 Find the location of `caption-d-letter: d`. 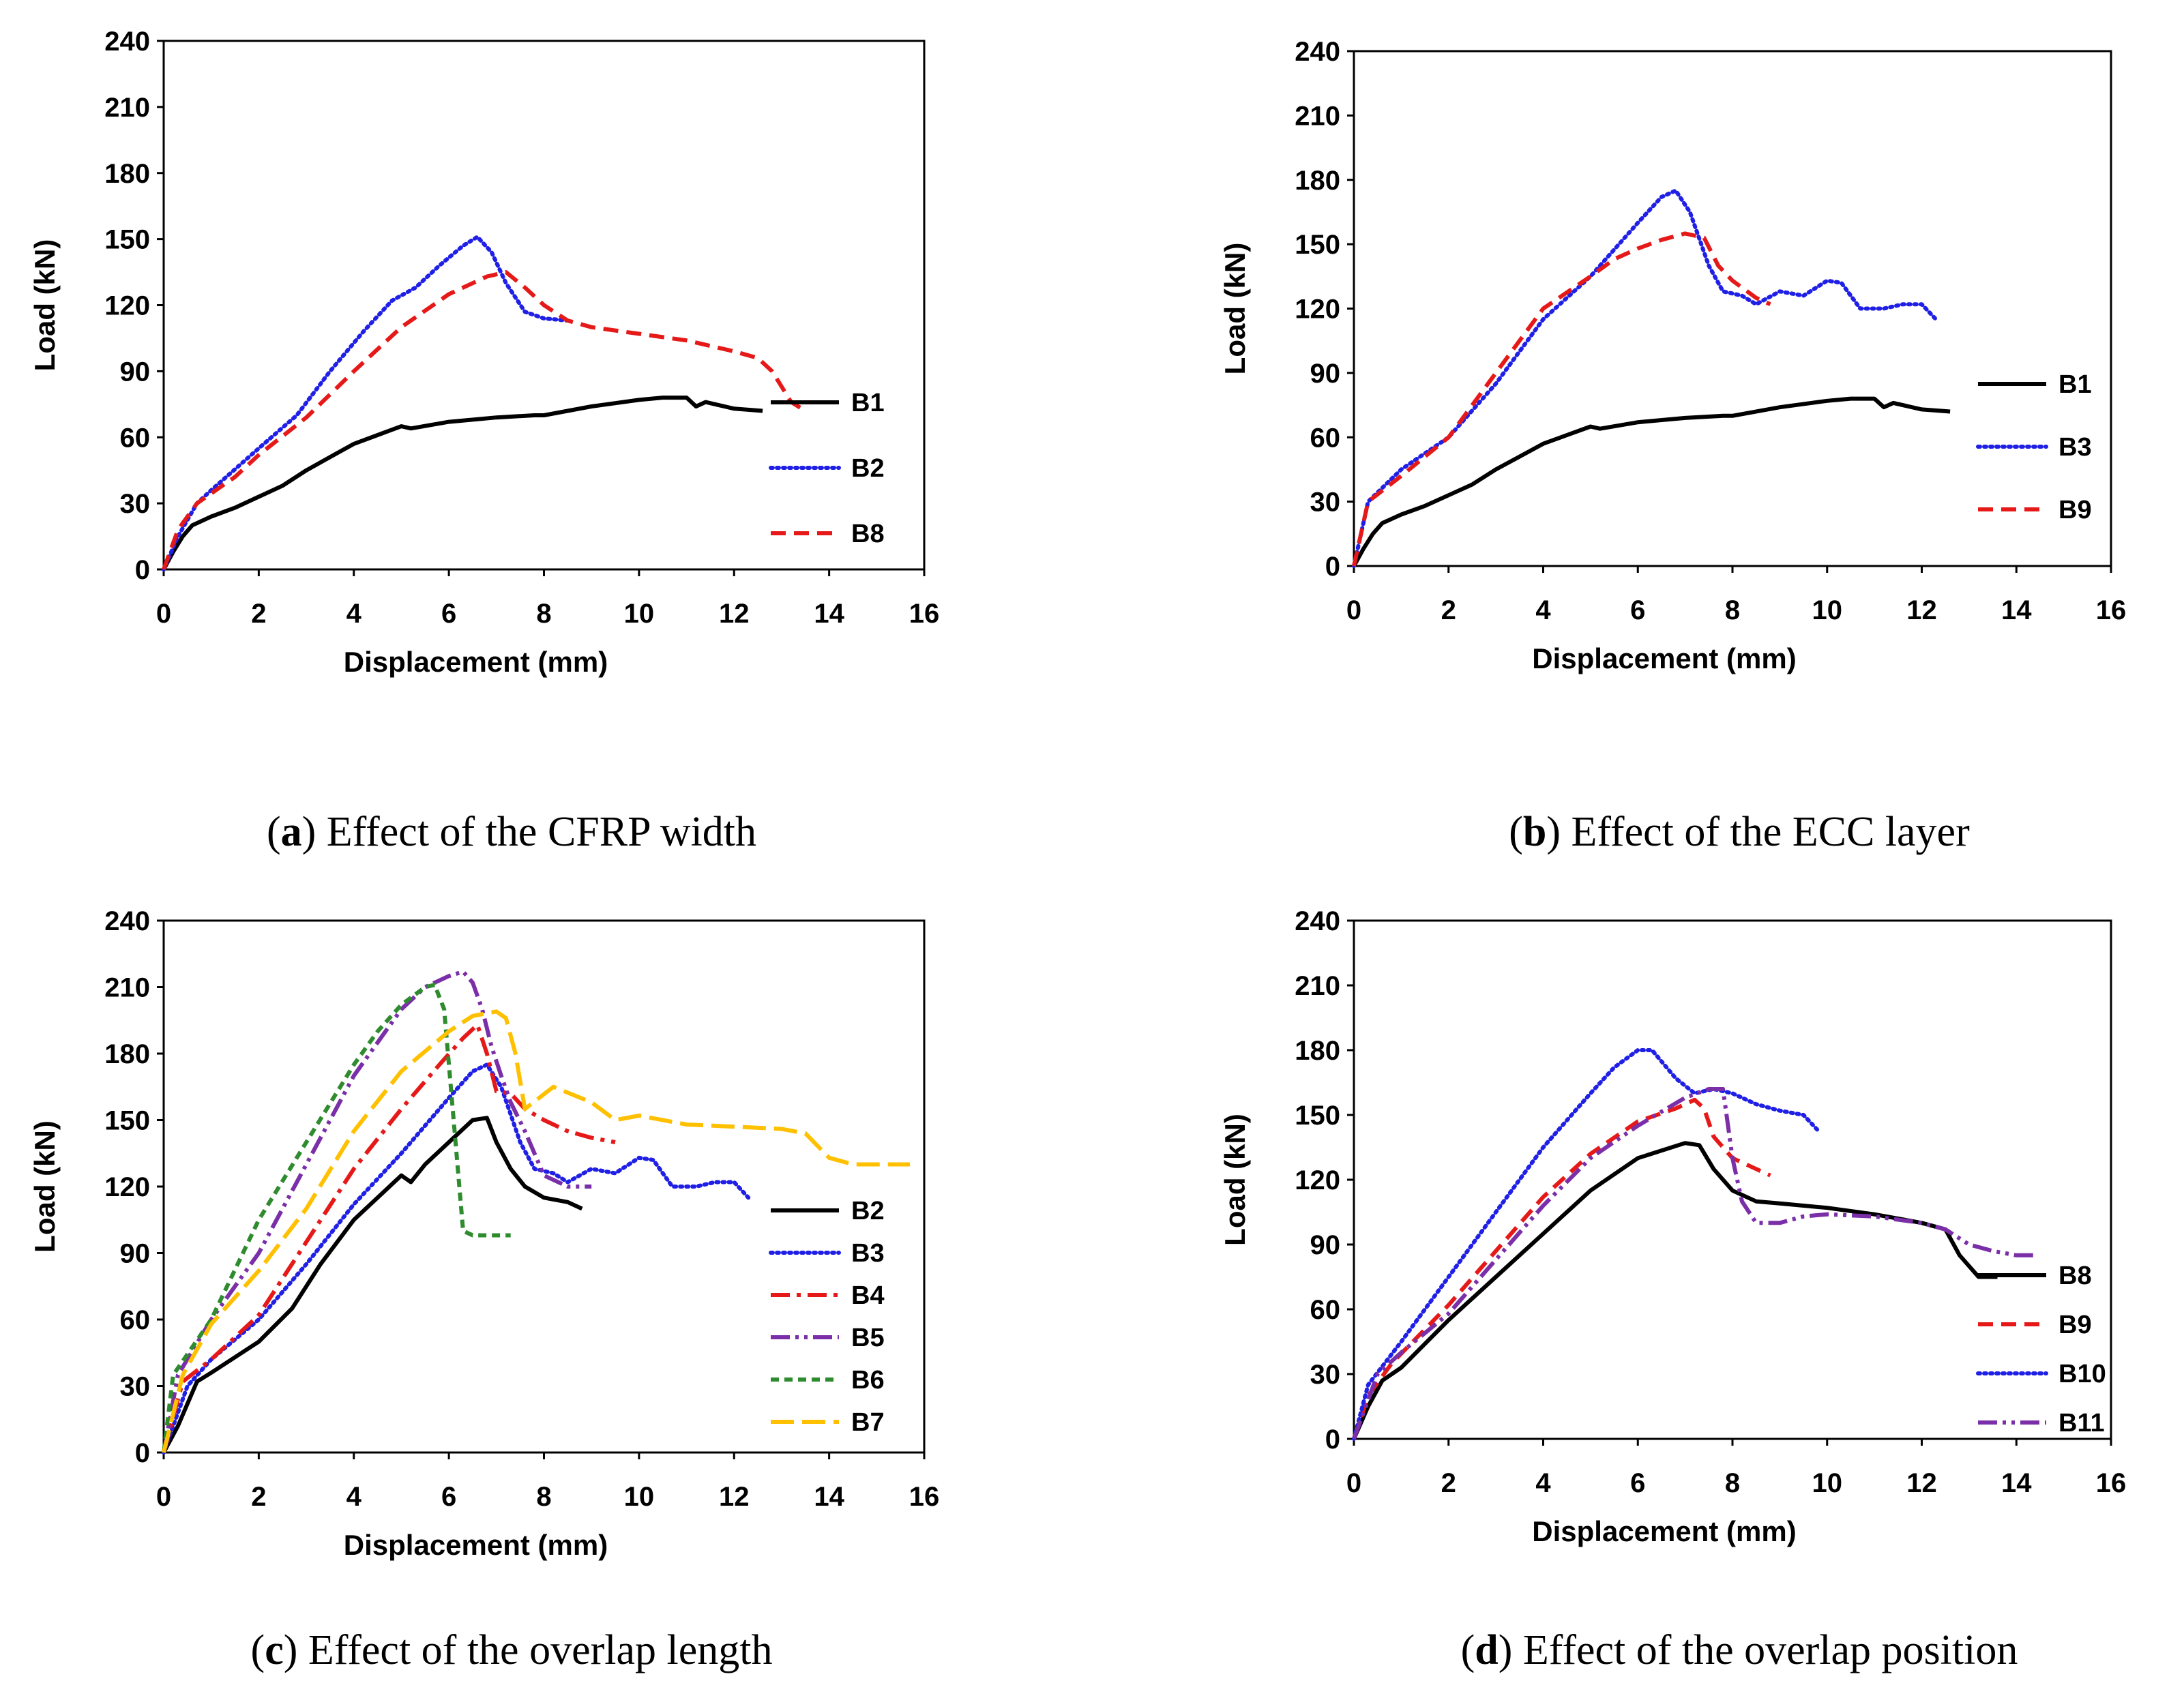

caption-d-letter: d is located at coordinates (1487, 1650).